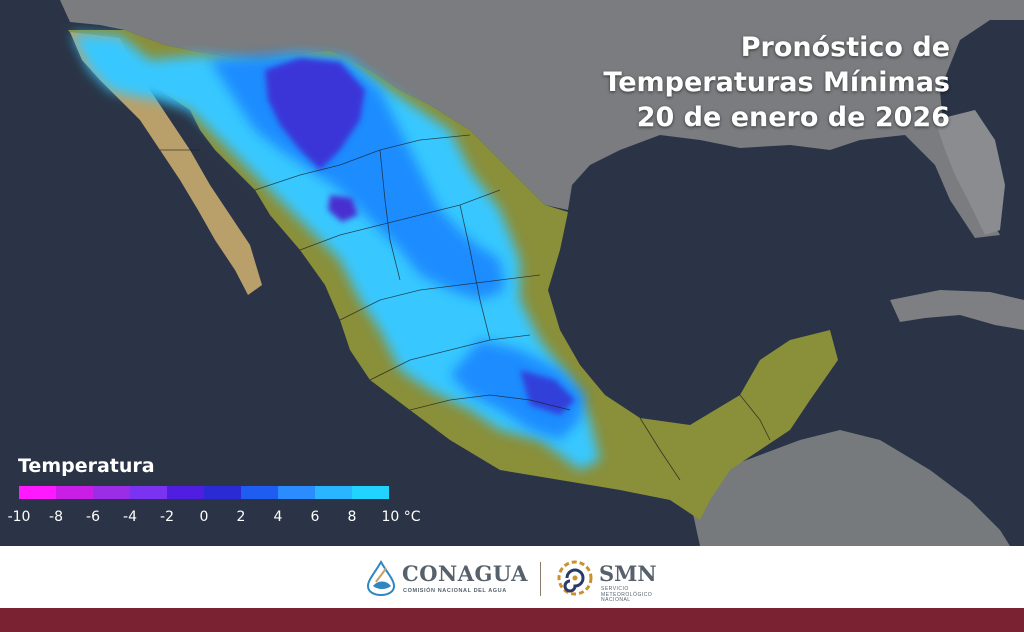  I want to click on legend-tick: 2, so click(241, 517).